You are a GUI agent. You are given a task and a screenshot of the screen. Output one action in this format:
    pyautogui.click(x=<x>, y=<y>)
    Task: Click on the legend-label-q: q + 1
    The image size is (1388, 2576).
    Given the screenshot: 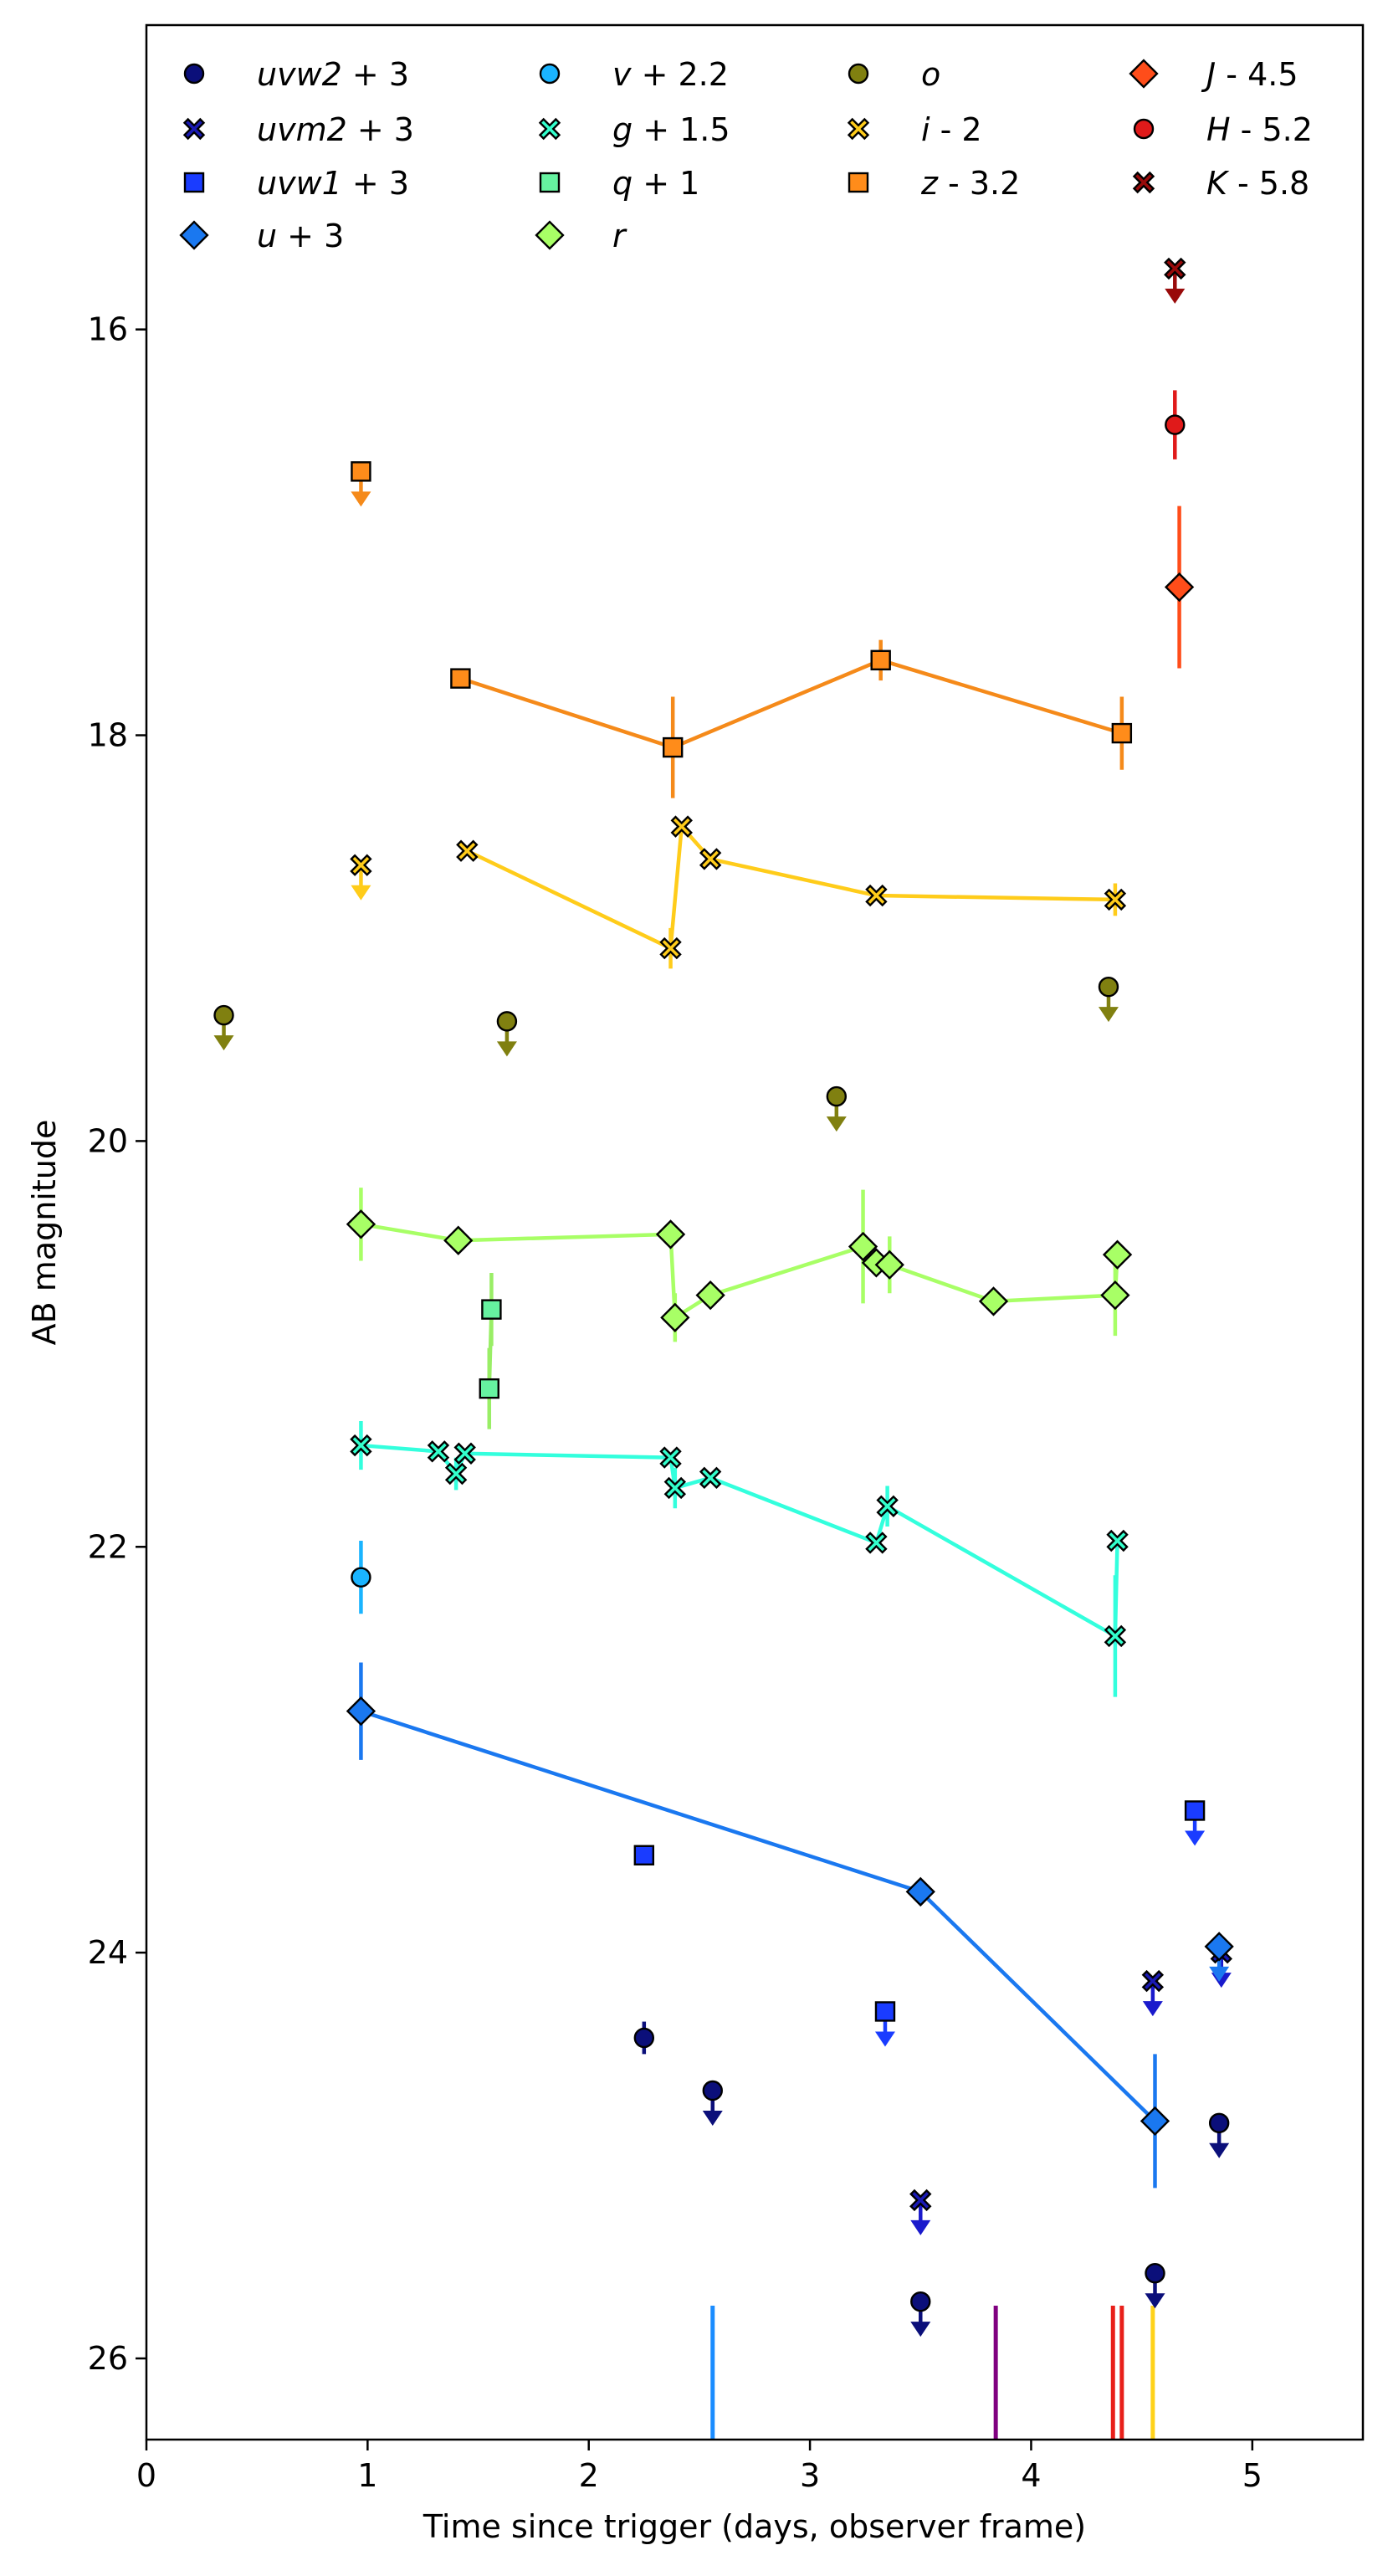 What is the action you would take?
    pyautogui.click(x=655, y=183)
    